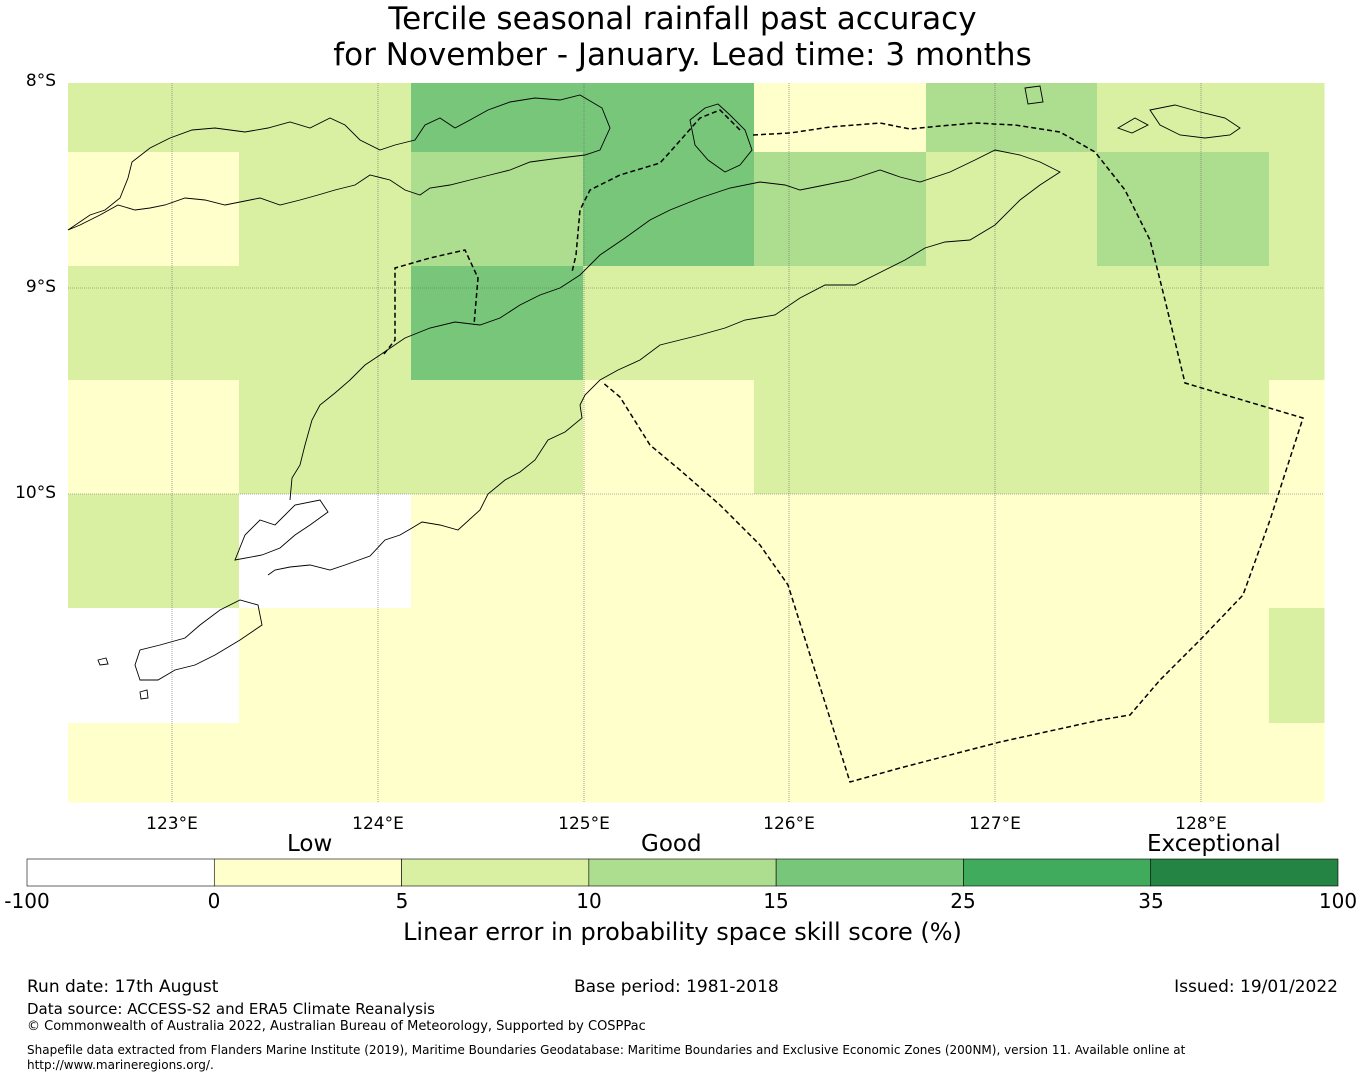 This screenshot has width=1365, height=1080. I want to click on eez-boundary-oecusse, so click(431, 302).